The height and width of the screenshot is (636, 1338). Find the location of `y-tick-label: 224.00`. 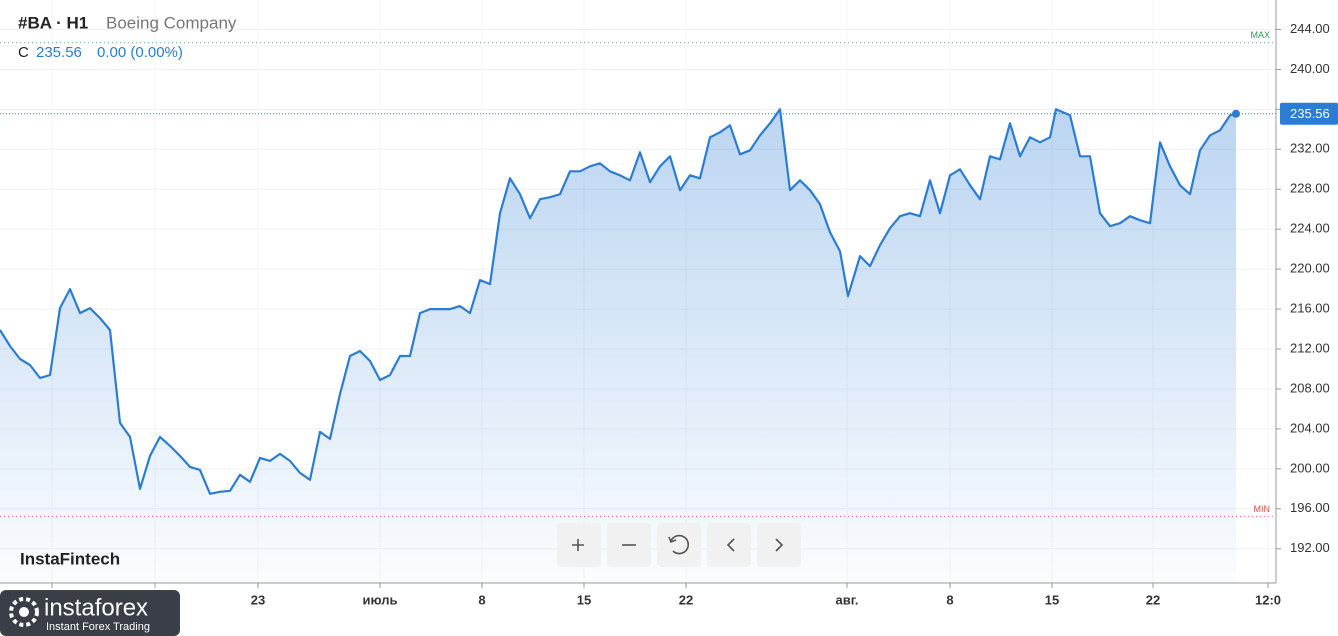

y-tick-label: 224.00 is located at coordinates (1310, 228).